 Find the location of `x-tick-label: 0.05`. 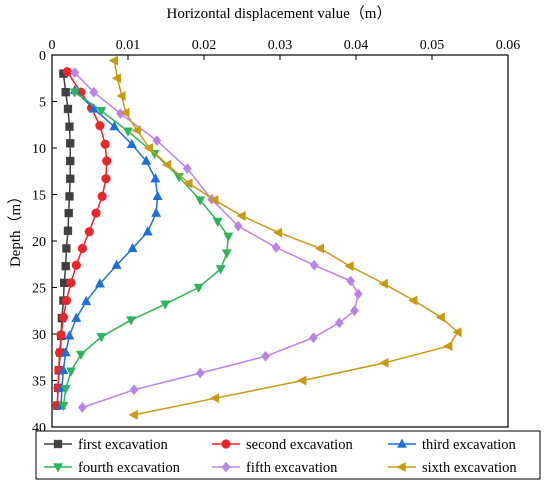

x-tick-label: 0.05 is located at coordinates (432, 45).